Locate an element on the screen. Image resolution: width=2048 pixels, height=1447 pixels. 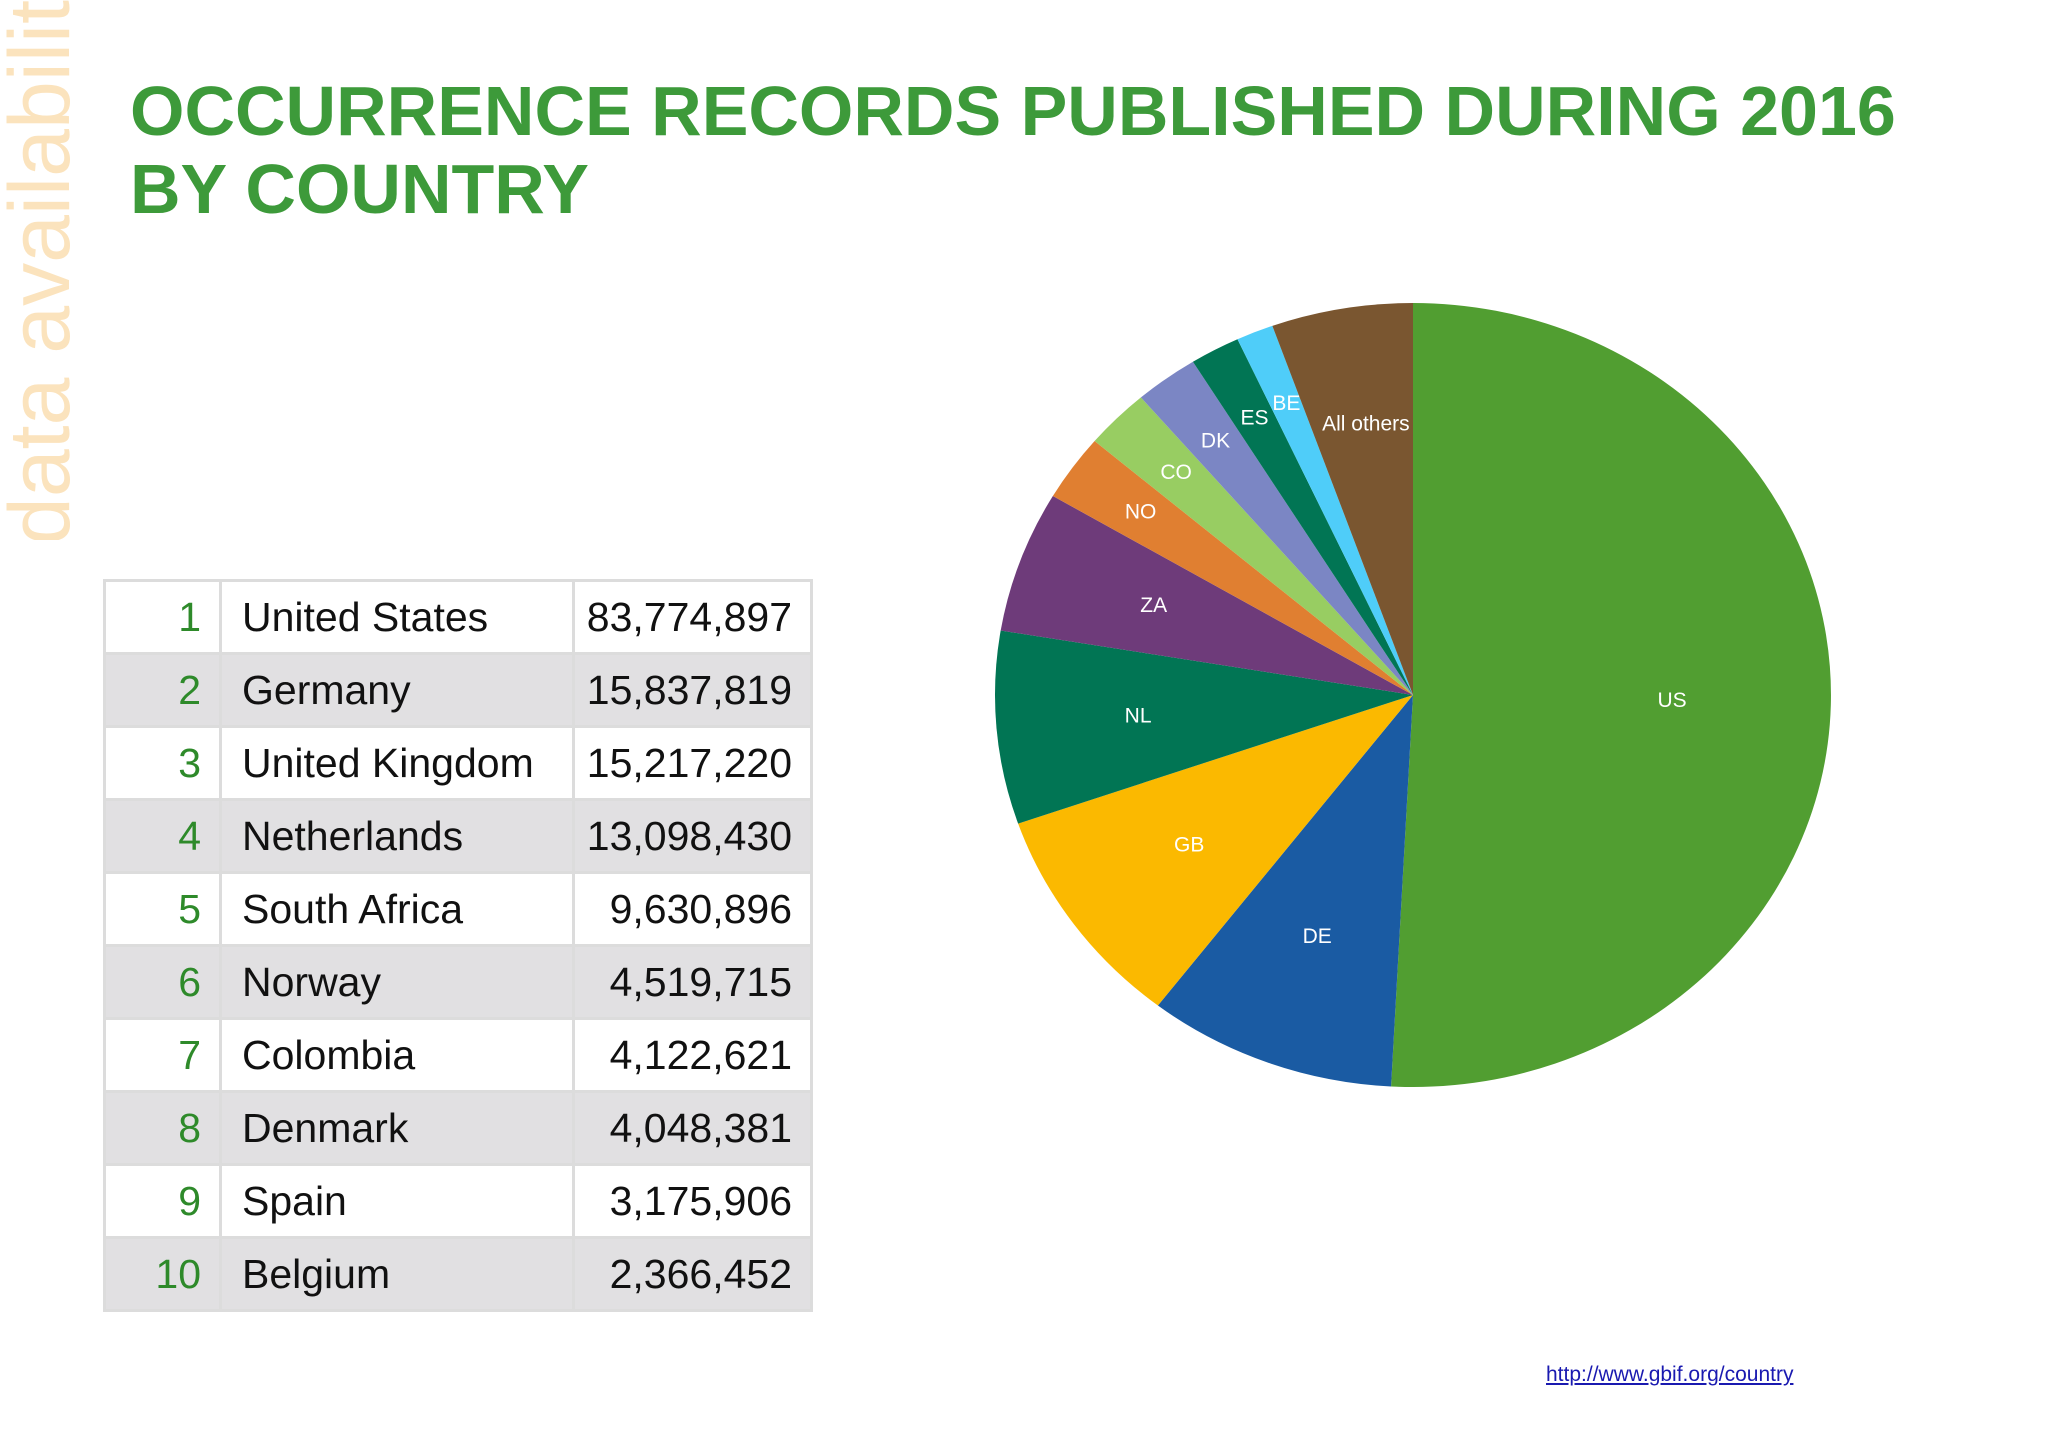
table-row: 8 Denmark 4,048,381 is located at coordinates (458, 1128).